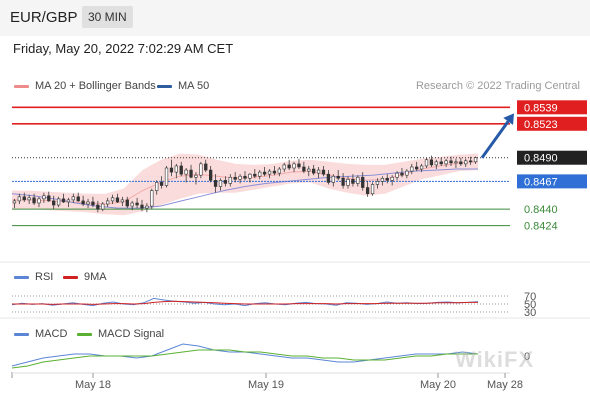  I want to click on time-axis-label: May 19, so click(266, 385).